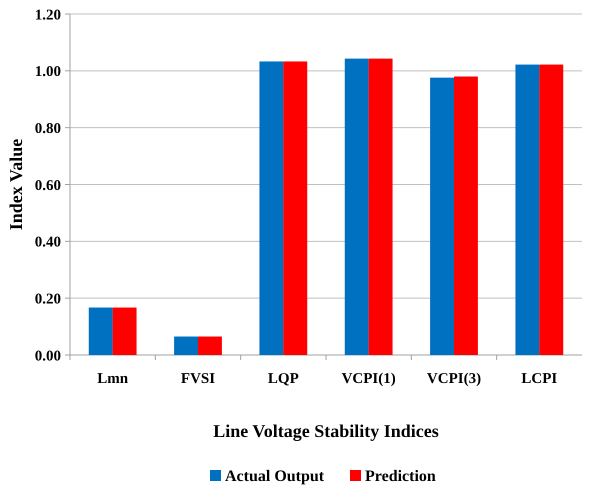 This screenshot has width=590, height=495. What do you see at coordinates (47, 299) in the screenshot?
I see `y-tick-label: 0.20` at bounding box center [47, 299].